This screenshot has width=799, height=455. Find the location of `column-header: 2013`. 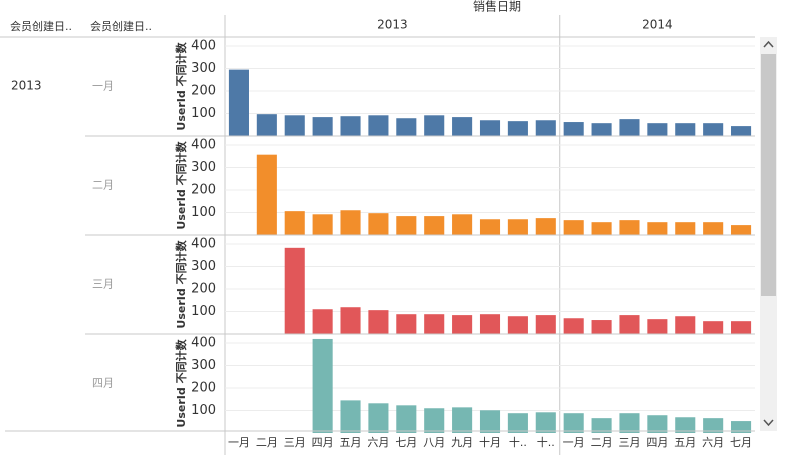

column-header: 2013 is located at coordinates (392, 25).